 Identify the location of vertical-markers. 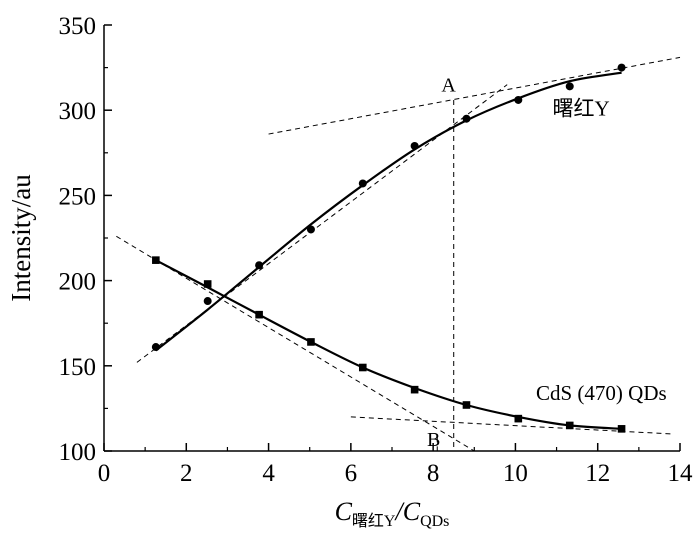
(445, 275).